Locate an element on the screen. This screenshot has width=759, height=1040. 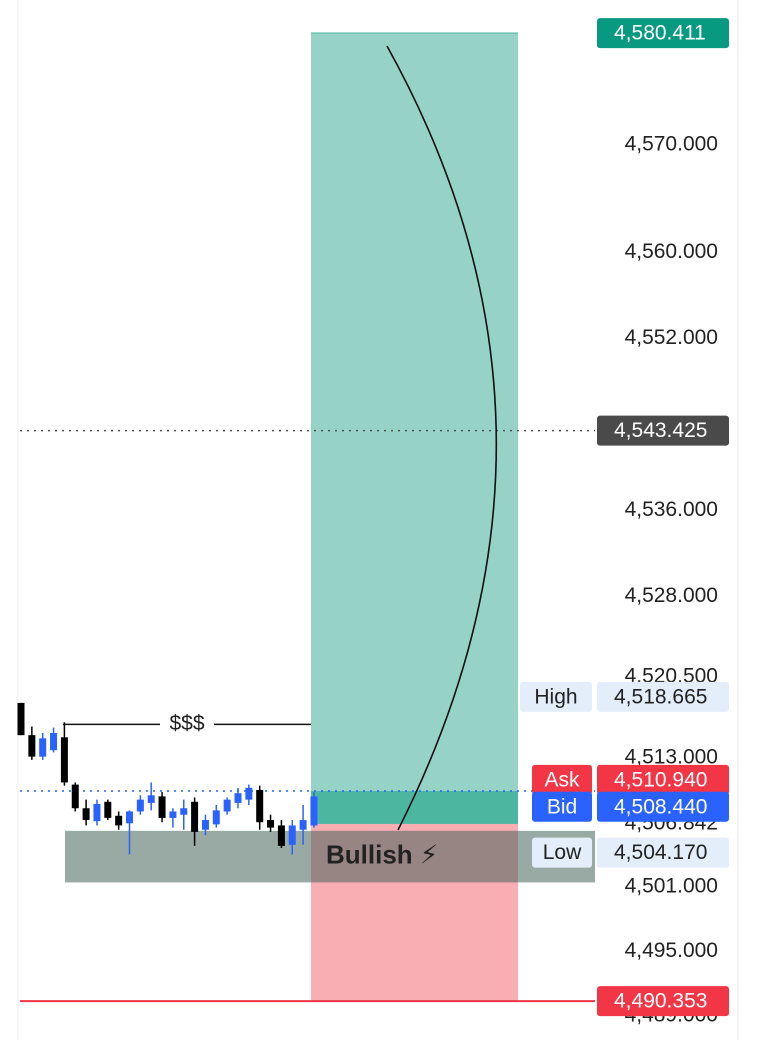
price-tag-name: Ask is located at coordinates (562, 779).